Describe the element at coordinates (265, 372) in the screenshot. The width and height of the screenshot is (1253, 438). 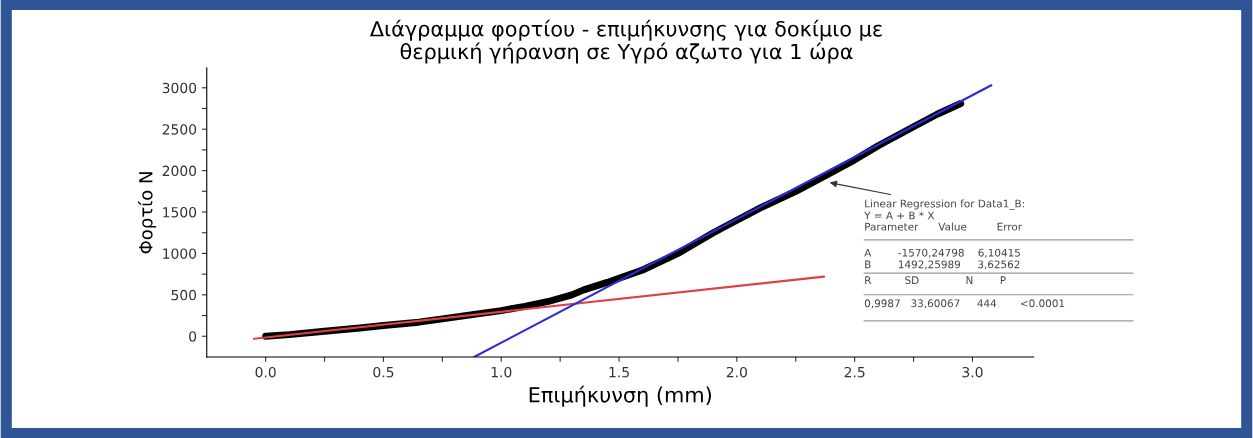
I see `x-tick-label: 0.0` at that location.